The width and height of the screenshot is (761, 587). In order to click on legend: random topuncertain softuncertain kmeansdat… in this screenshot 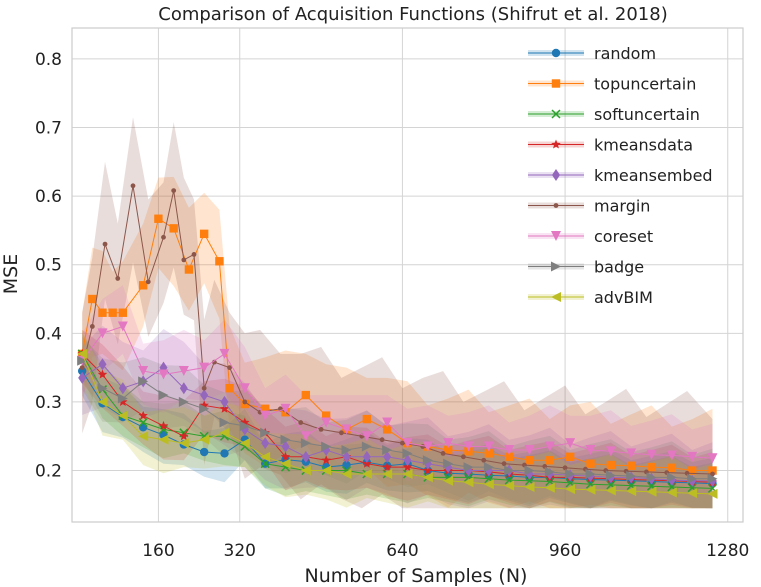, I will do `click(620, 175)`.